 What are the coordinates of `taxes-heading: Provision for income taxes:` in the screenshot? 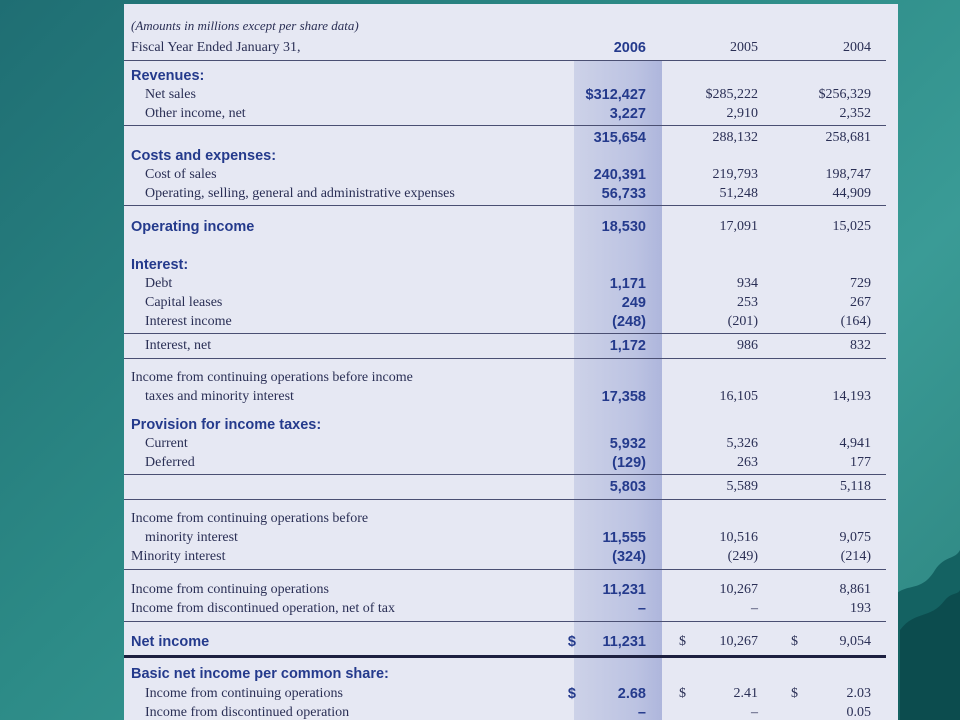 It's located at (226, 425).